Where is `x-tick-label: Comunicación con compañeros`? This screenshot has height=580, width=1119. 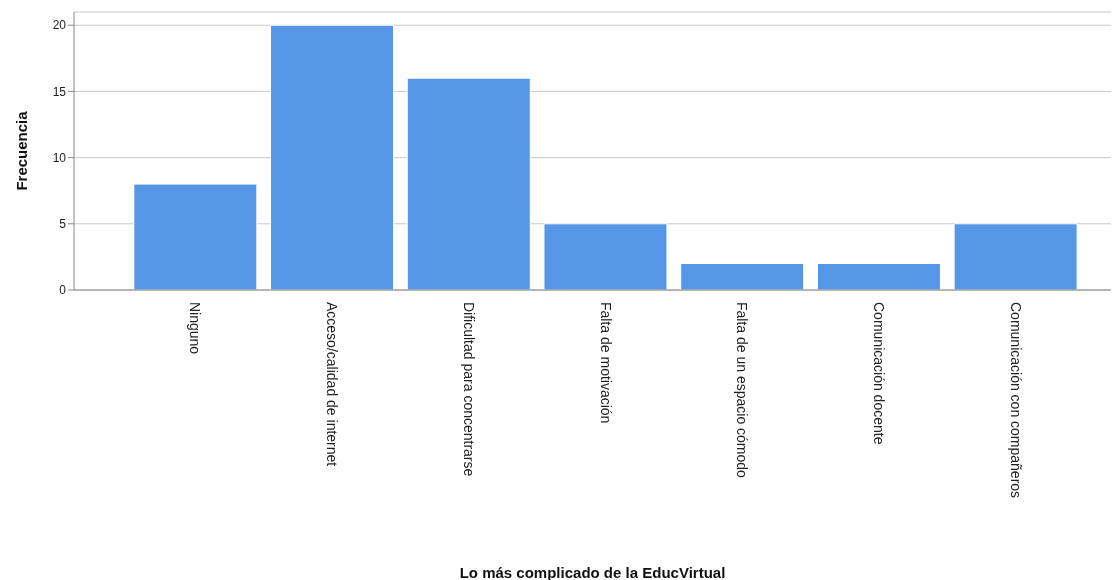
x-tick-label: Comunicación con compañeros is located at coordinates (1015, 400).